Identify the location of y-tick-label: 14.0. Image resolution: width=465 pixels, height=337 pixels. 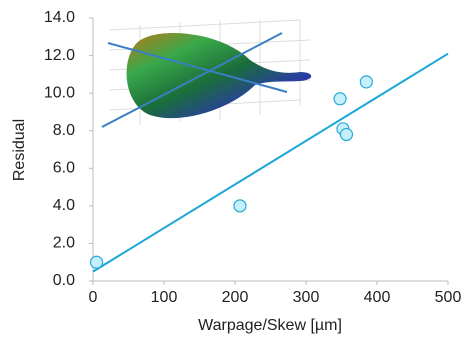
(59, 17).